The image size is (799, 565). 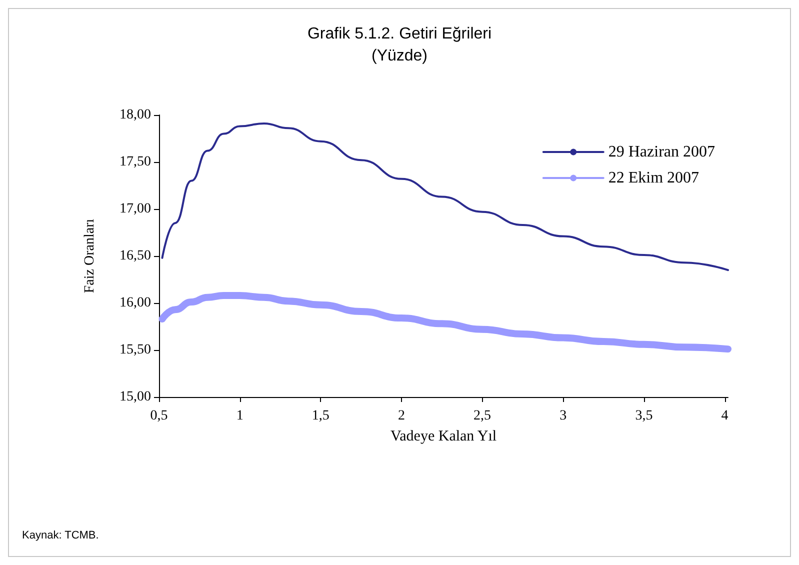 What do you see at coordinates (240, 416) in the screenshot?
I see `x-tick-label: 1` at bounding box center [240, 416].